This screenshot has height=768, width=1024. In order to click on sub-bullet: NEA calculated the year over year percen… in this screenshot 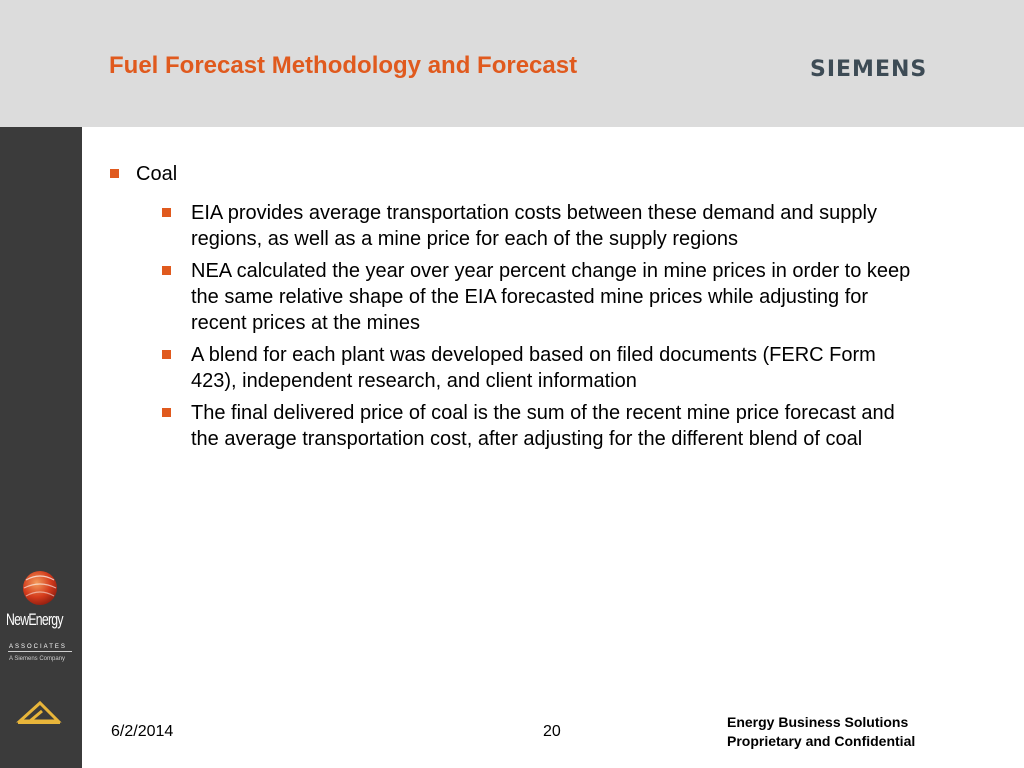, I will do `click(540, 297)`.